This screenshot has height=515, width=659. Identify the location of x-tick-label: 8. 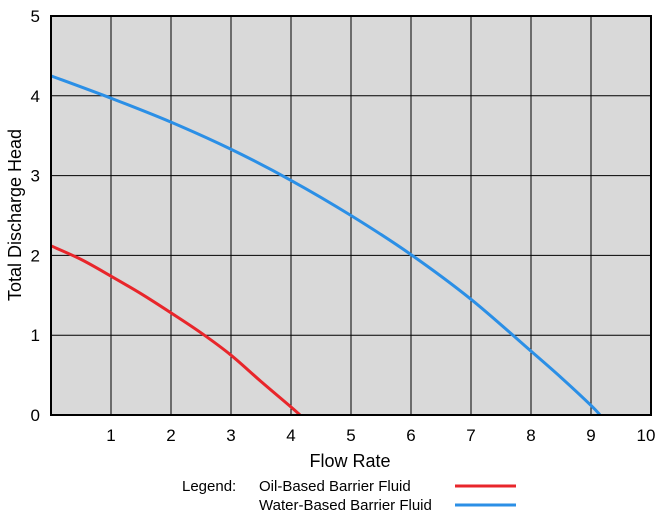
(530, 435).